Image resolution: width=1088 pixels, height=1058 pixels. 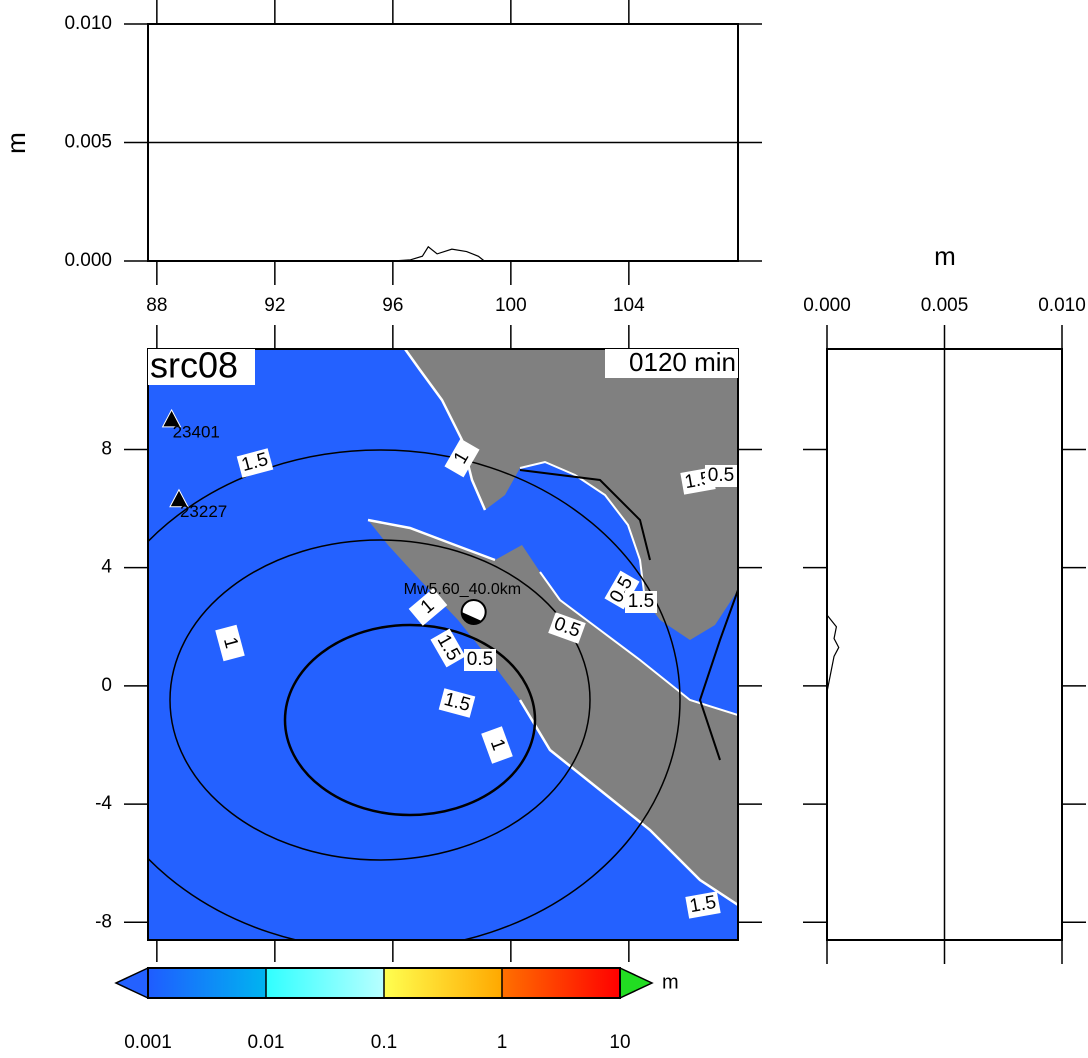 What do you see at coordinates (203, 511) in the screenshot?
I see `station-label: 23227` at bounding box center [203, 511].